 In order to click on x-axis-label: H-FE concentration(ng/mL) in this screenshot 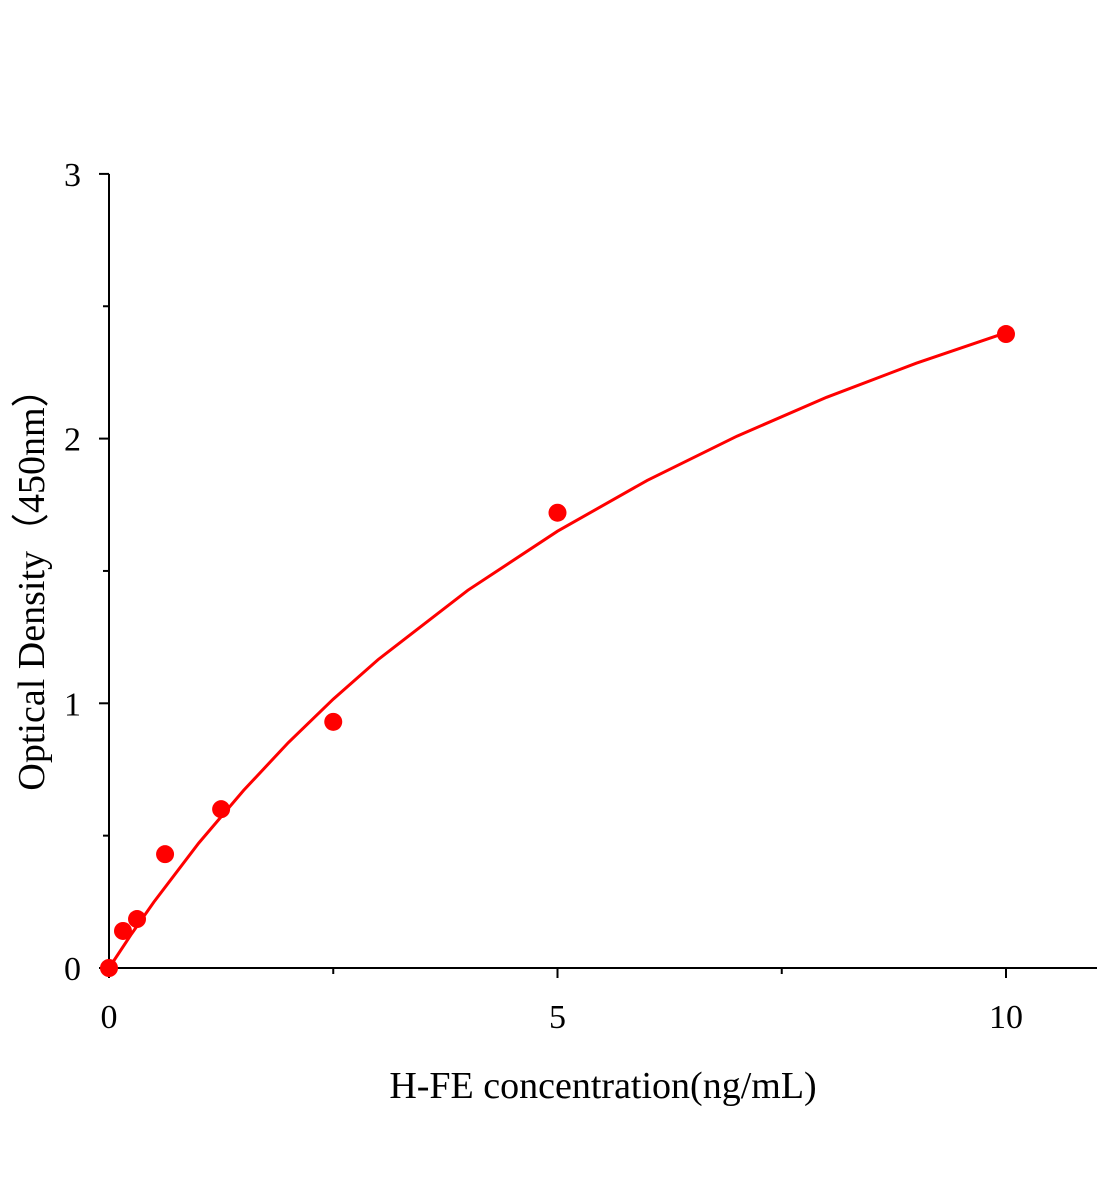, I will do `click(602, 1086)`.